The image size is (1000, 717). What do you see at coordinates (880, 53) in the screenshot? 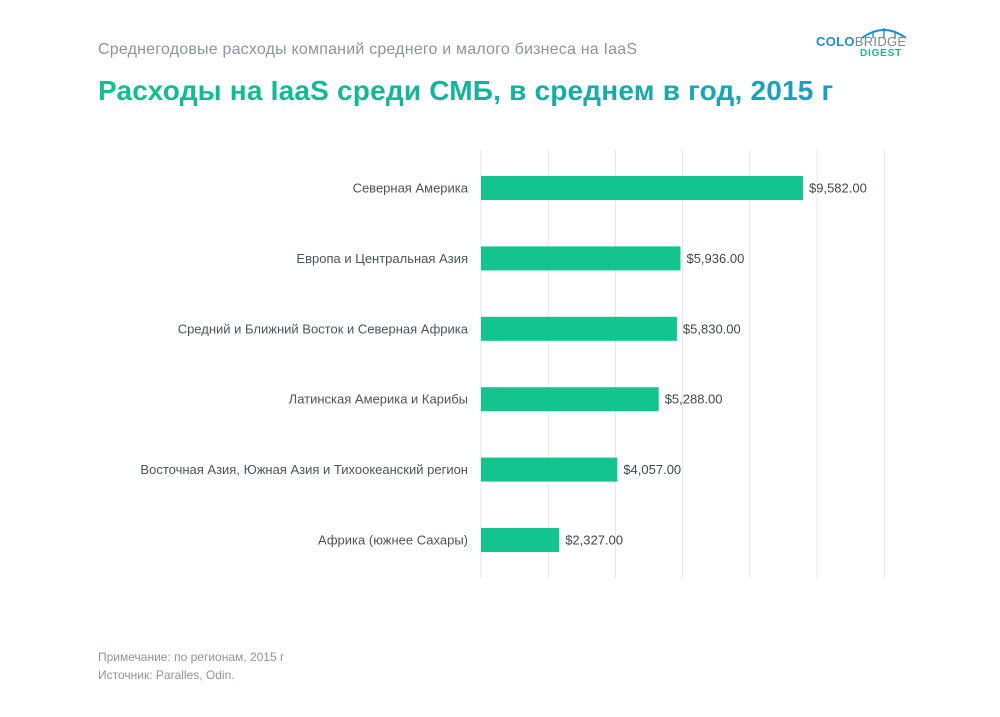
I see `logo-digest-text: DIGEST` at bounding box center [880, 53].